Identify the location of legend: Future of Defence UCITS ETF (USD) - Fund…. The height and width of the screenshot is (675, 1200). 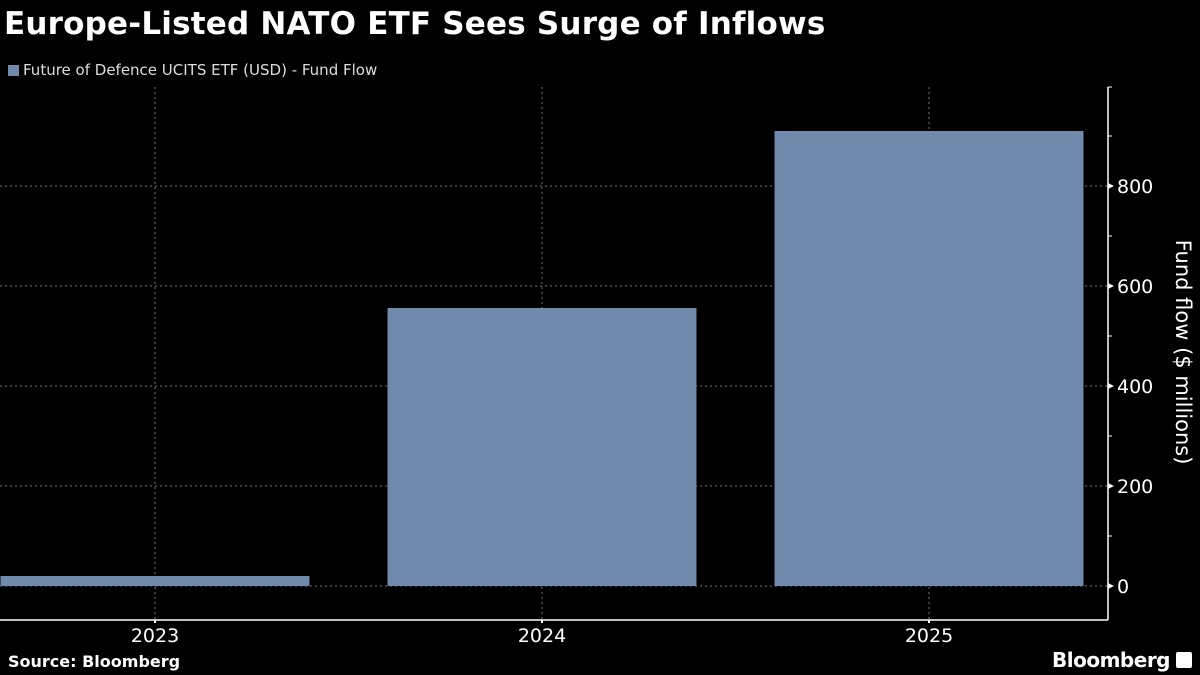
(192, 70).